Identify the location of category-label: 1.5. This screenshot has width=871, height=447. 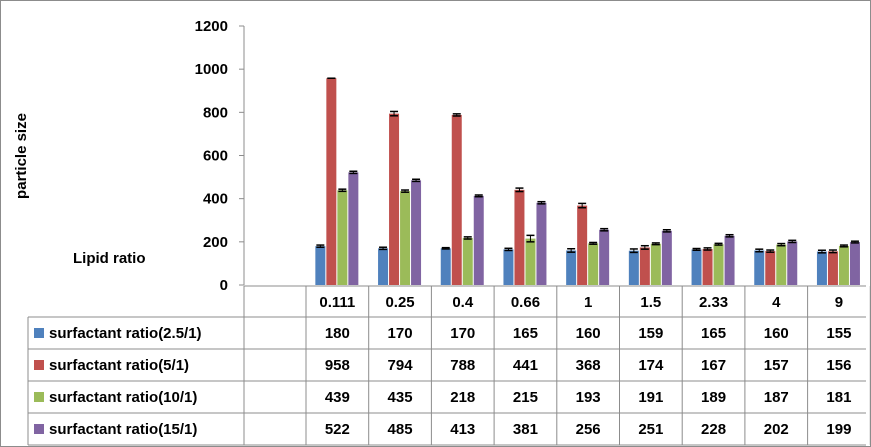
(650, 302).